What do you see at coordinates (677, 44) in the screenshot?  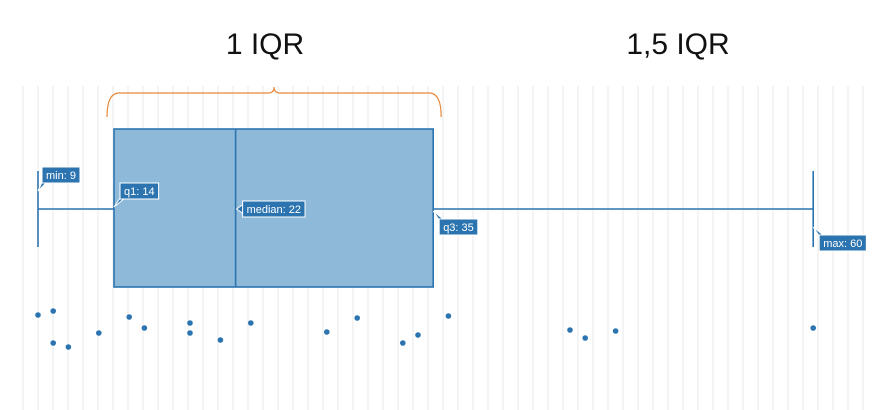 I see `whisker-header: 1,5 IQR` at bounding box center [677, 44].